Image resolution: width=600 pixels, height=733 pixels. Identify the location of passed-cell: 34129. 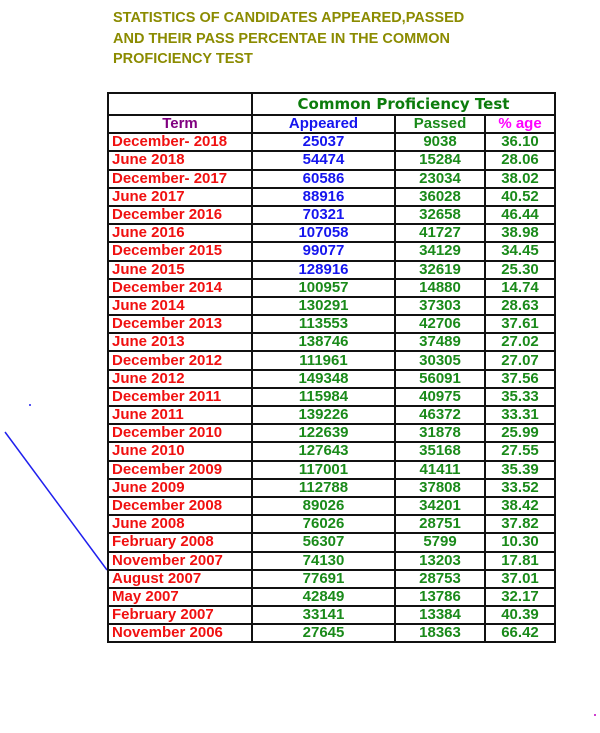
(440, 251).